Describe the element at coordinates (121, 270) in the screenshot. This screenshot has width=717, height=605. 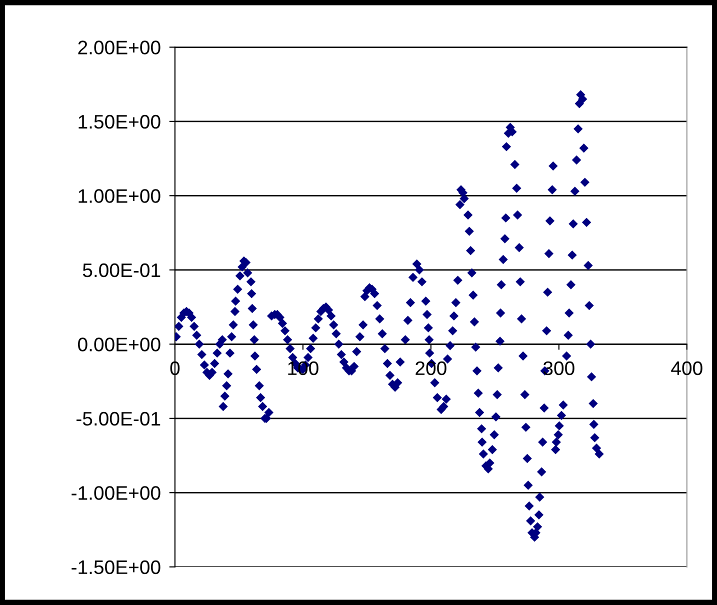
I see `y-tick-label: 5.00E-01` at that location.